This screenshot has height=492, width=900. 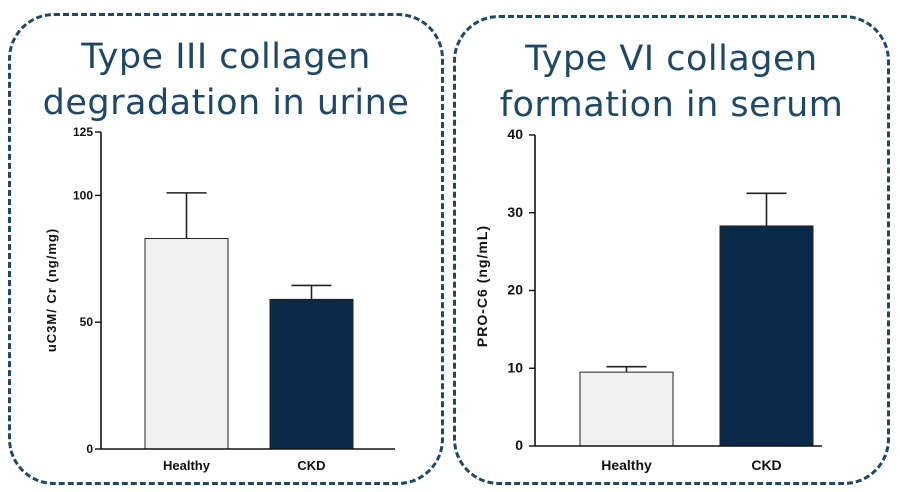 I want to click on y-tick-label: 100, so click(x=83, y=195).